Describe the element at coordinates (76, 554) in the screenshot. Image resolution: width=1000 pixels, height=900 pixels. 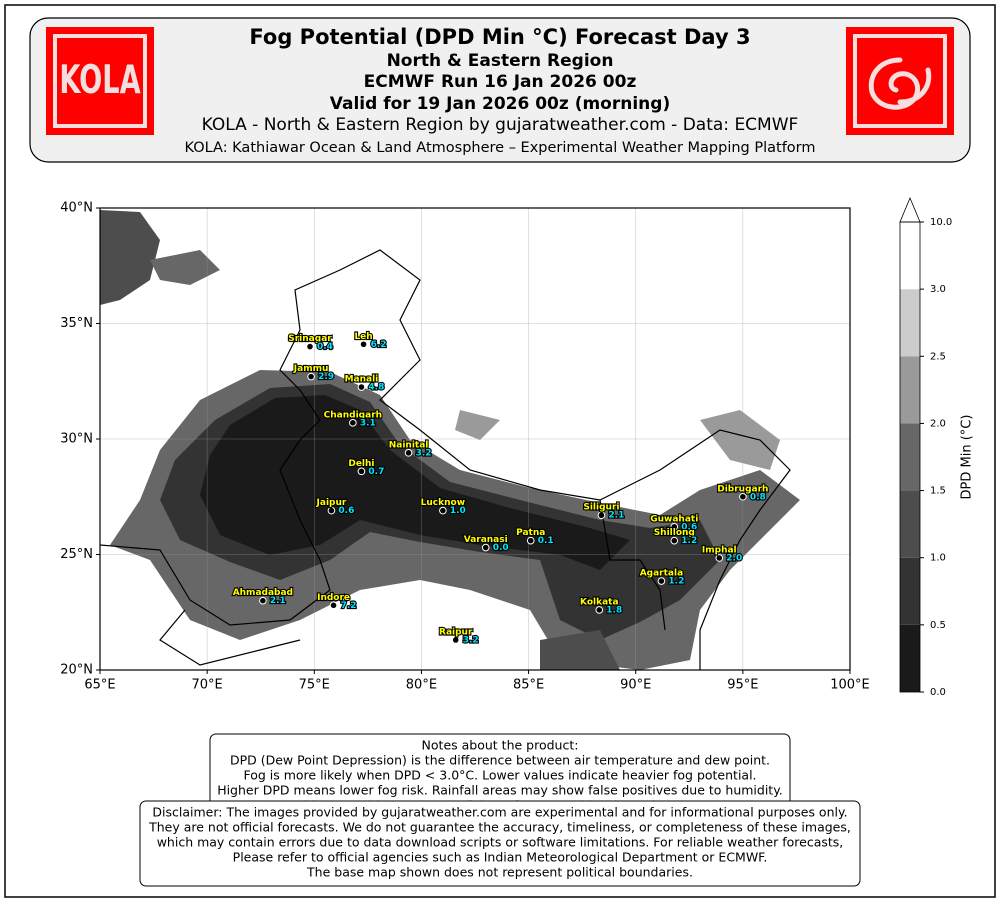
I see `y-tick-label: 25°N` at that location.